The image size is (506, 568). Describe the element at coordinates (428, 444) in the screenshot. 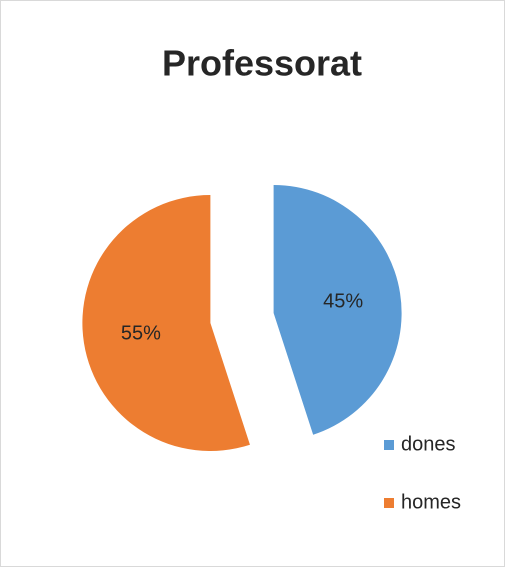

I see `legend-label: dones` at that location.